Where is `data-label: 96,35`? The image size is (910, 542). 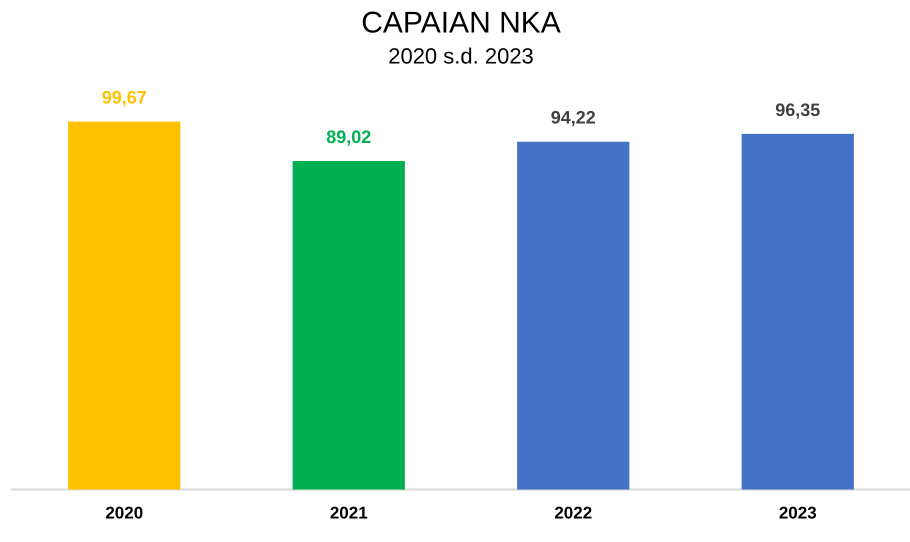
data-label: 96,35 is located at coordinates (797, 110).